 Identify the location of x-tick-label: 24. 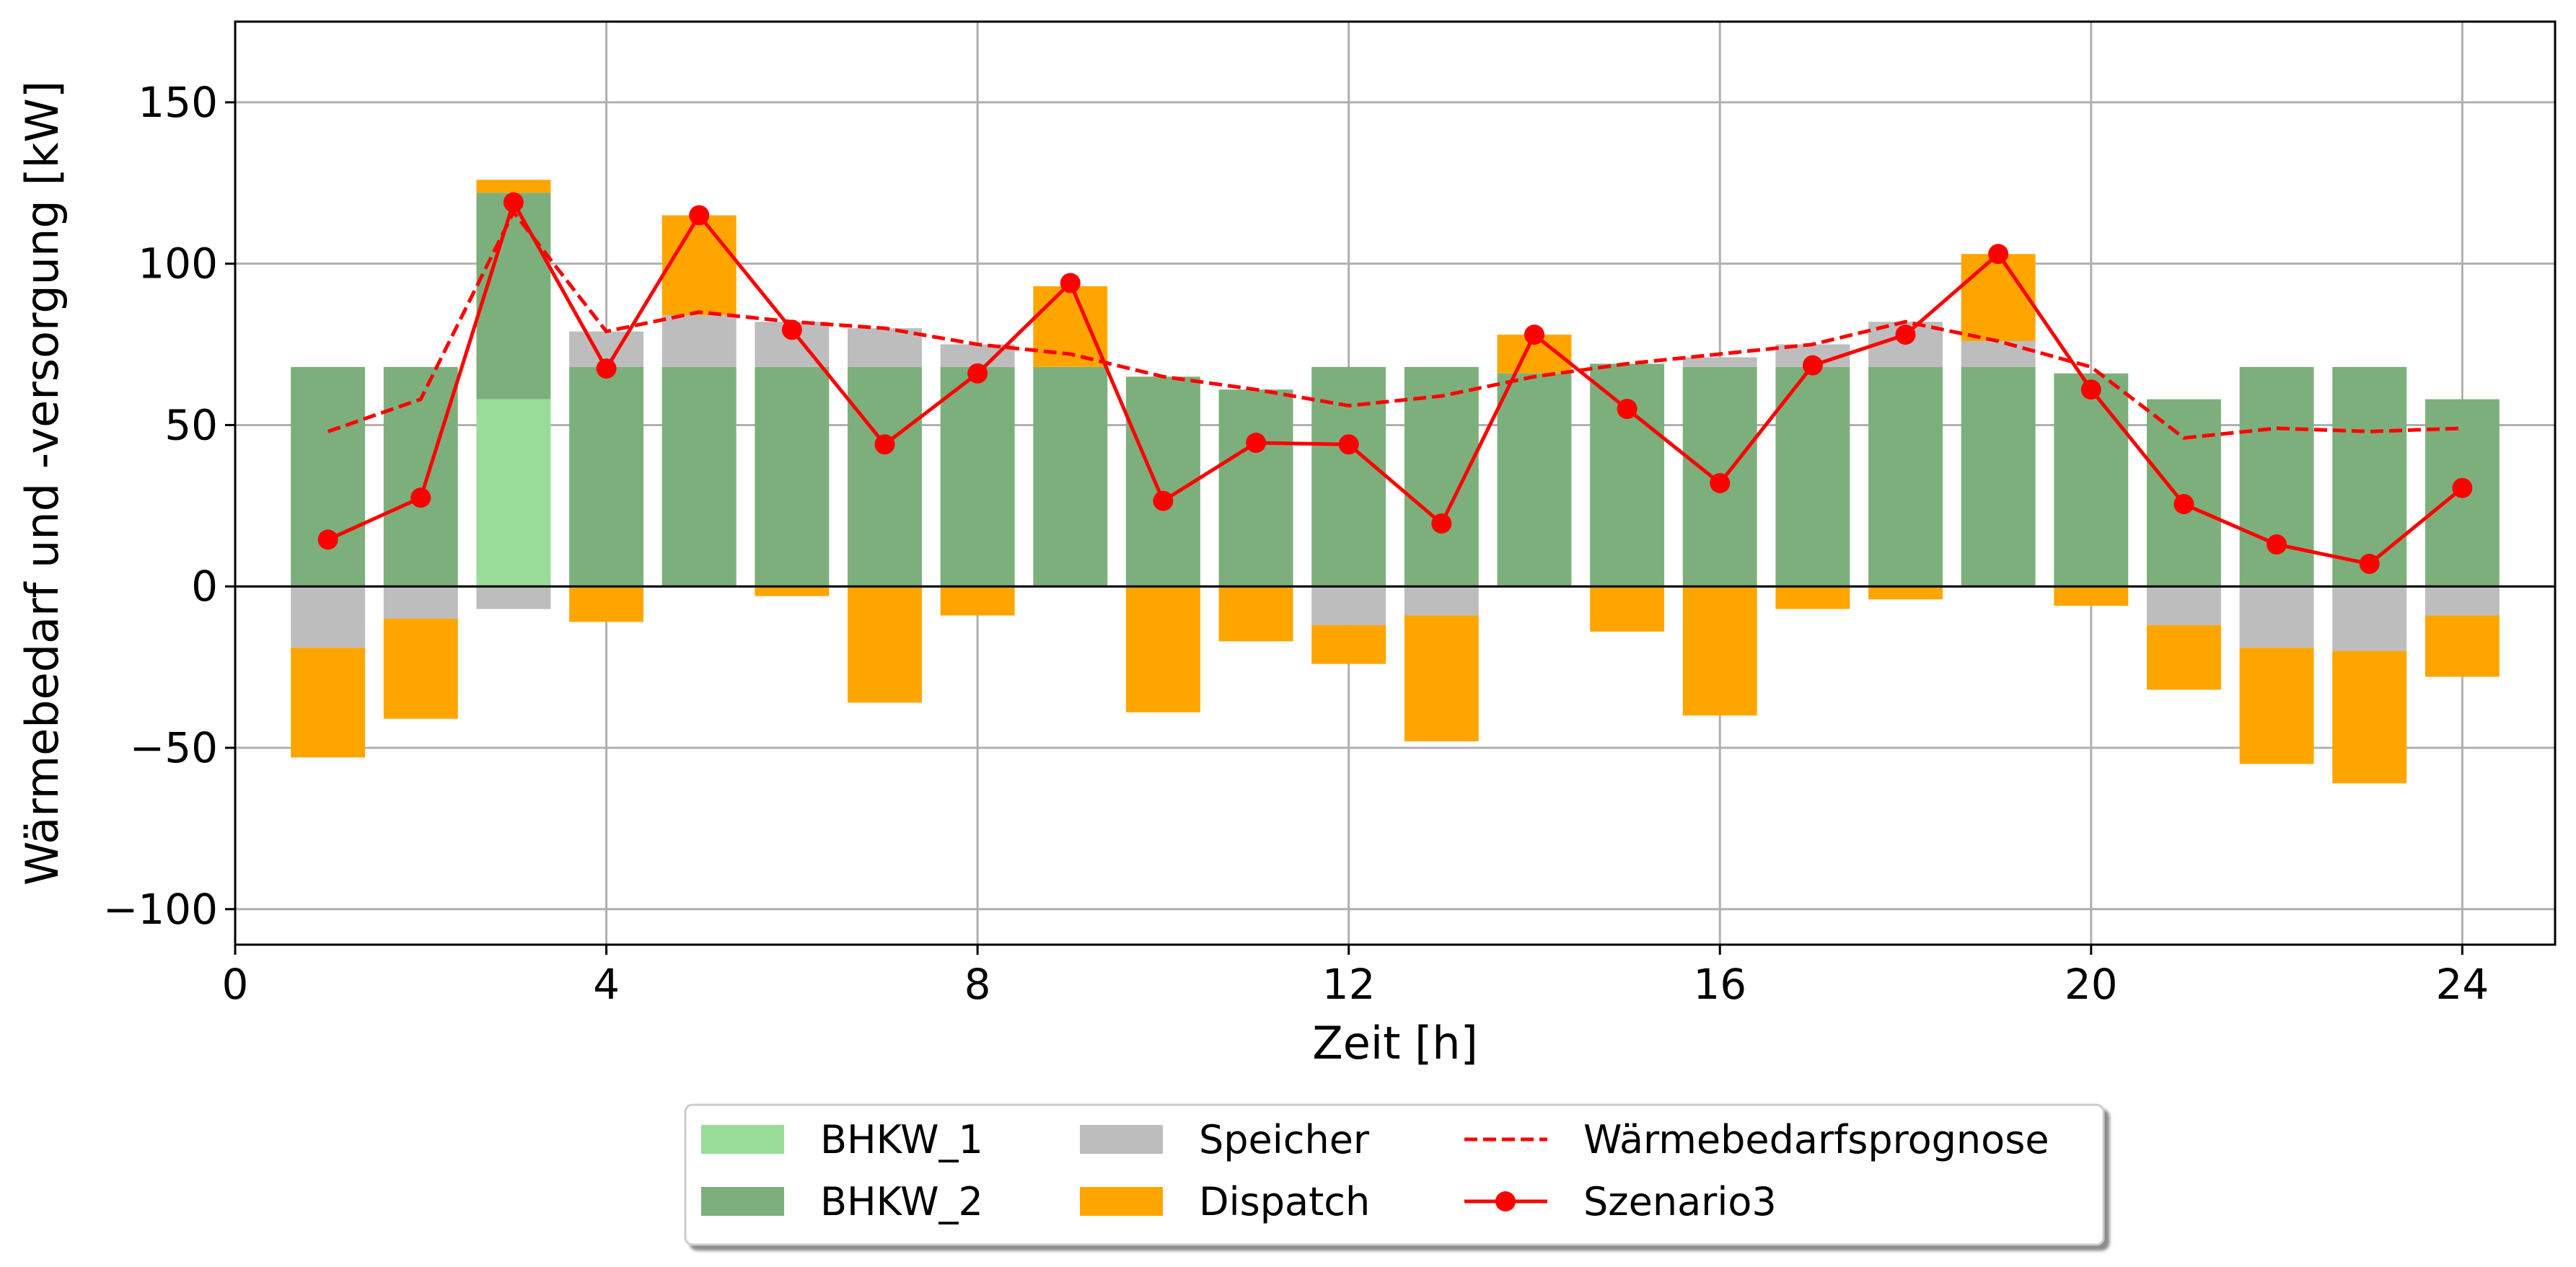
(2462, 984).